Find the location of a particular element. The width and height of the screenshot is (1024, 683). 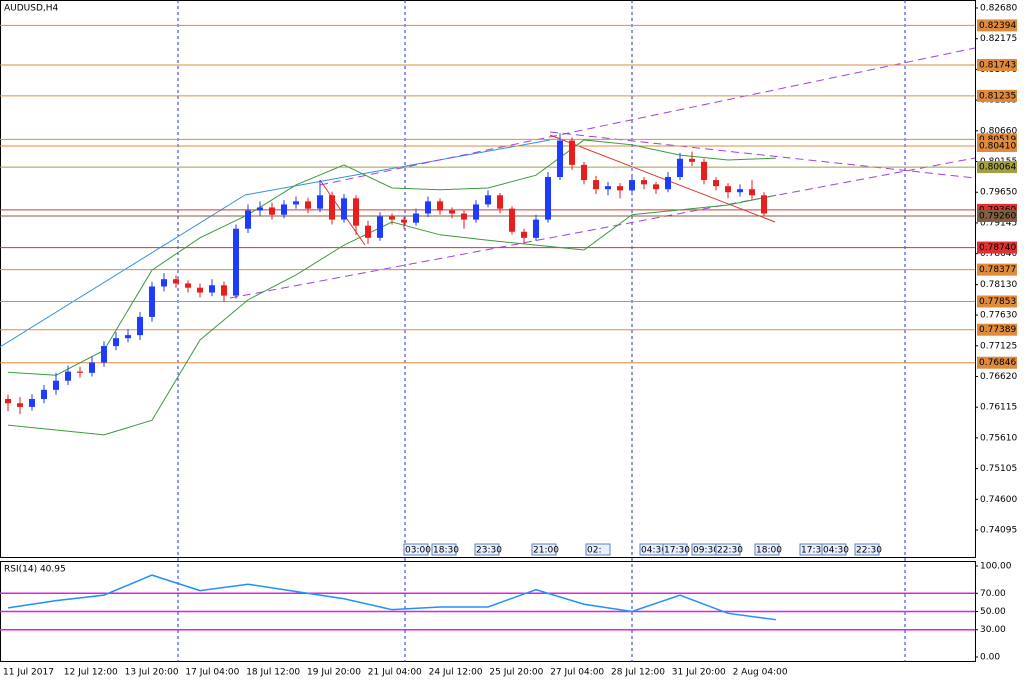

level-label: 0.77389 is located at coordinates (997, 330).